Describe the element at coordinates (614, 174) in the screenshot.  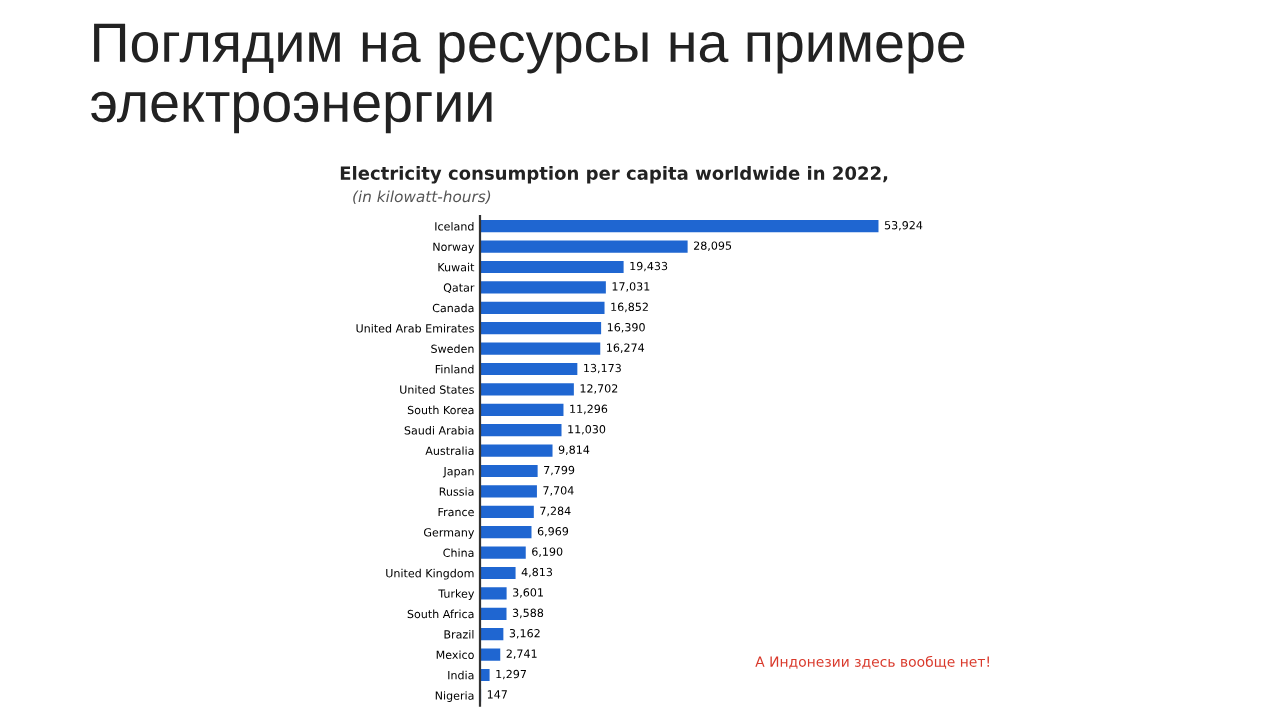
I see `chart-title: Electricity consumption per capita worldwide in 2022,` at that location.